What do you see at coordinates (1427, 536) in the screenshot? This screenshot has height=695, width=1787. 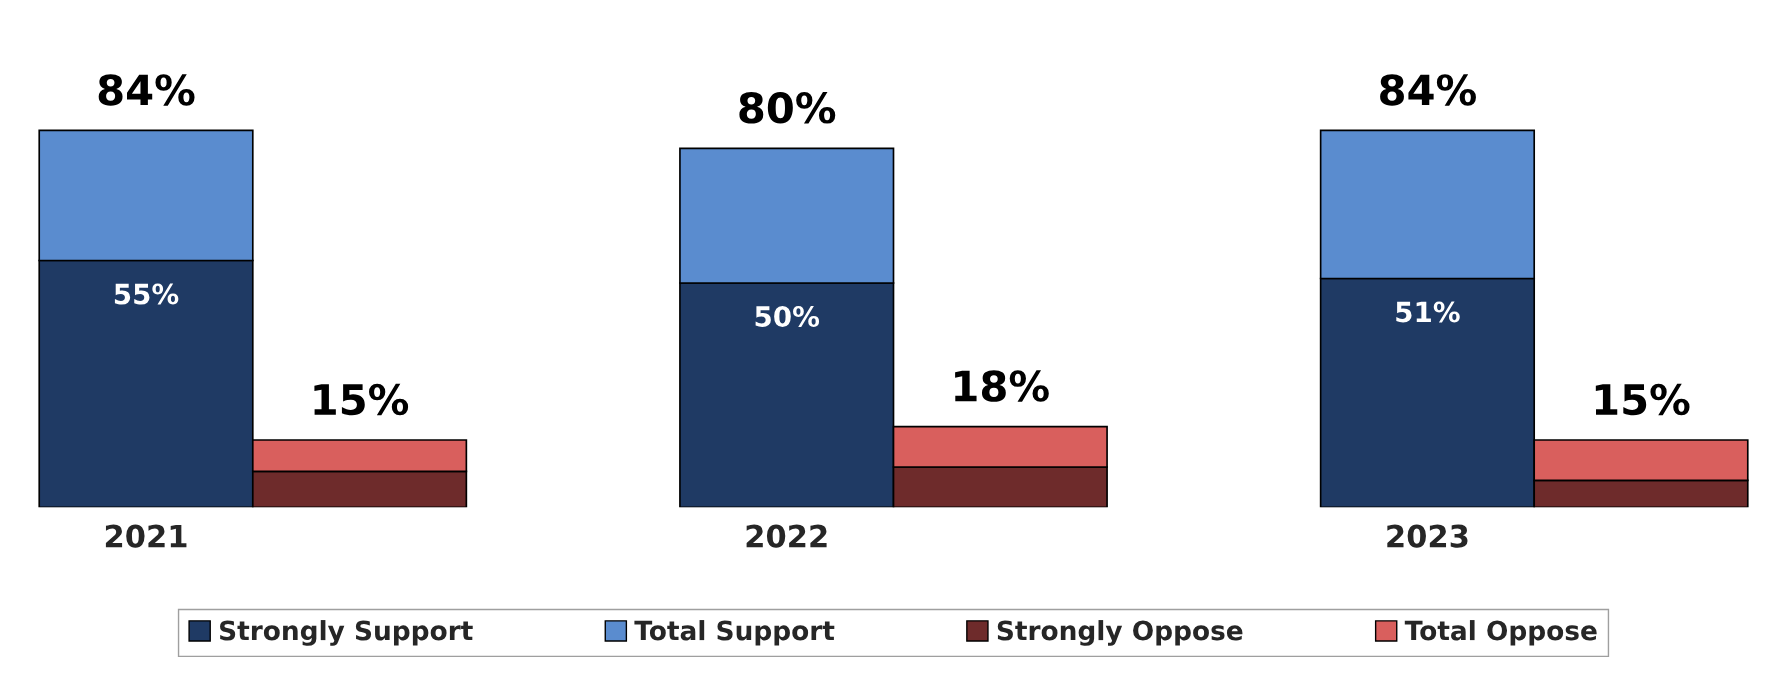 I see `x-tick-label: 2023` at bounding box center [1427, 536].